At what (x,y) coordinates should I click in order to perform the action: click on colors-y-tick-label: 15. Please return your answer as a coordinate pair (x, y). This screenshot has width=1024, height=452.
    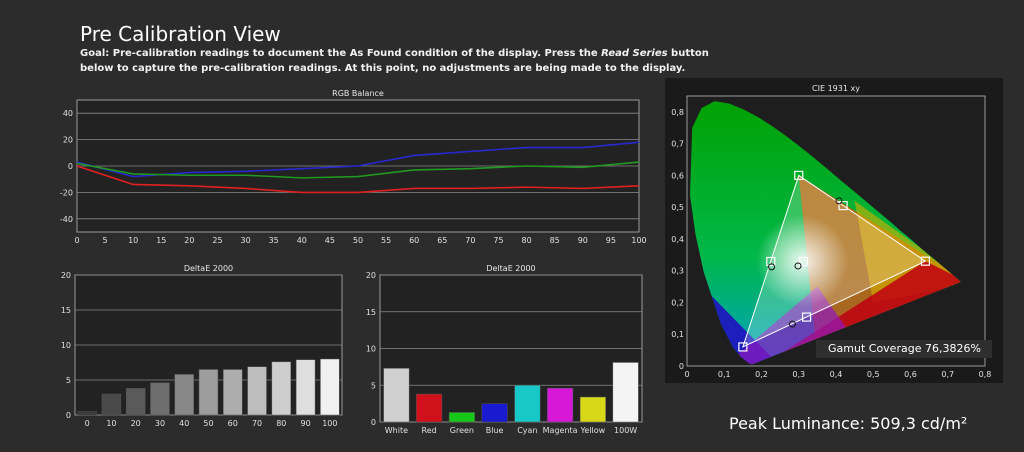
    Looking at the image, I should click on (371, 312).